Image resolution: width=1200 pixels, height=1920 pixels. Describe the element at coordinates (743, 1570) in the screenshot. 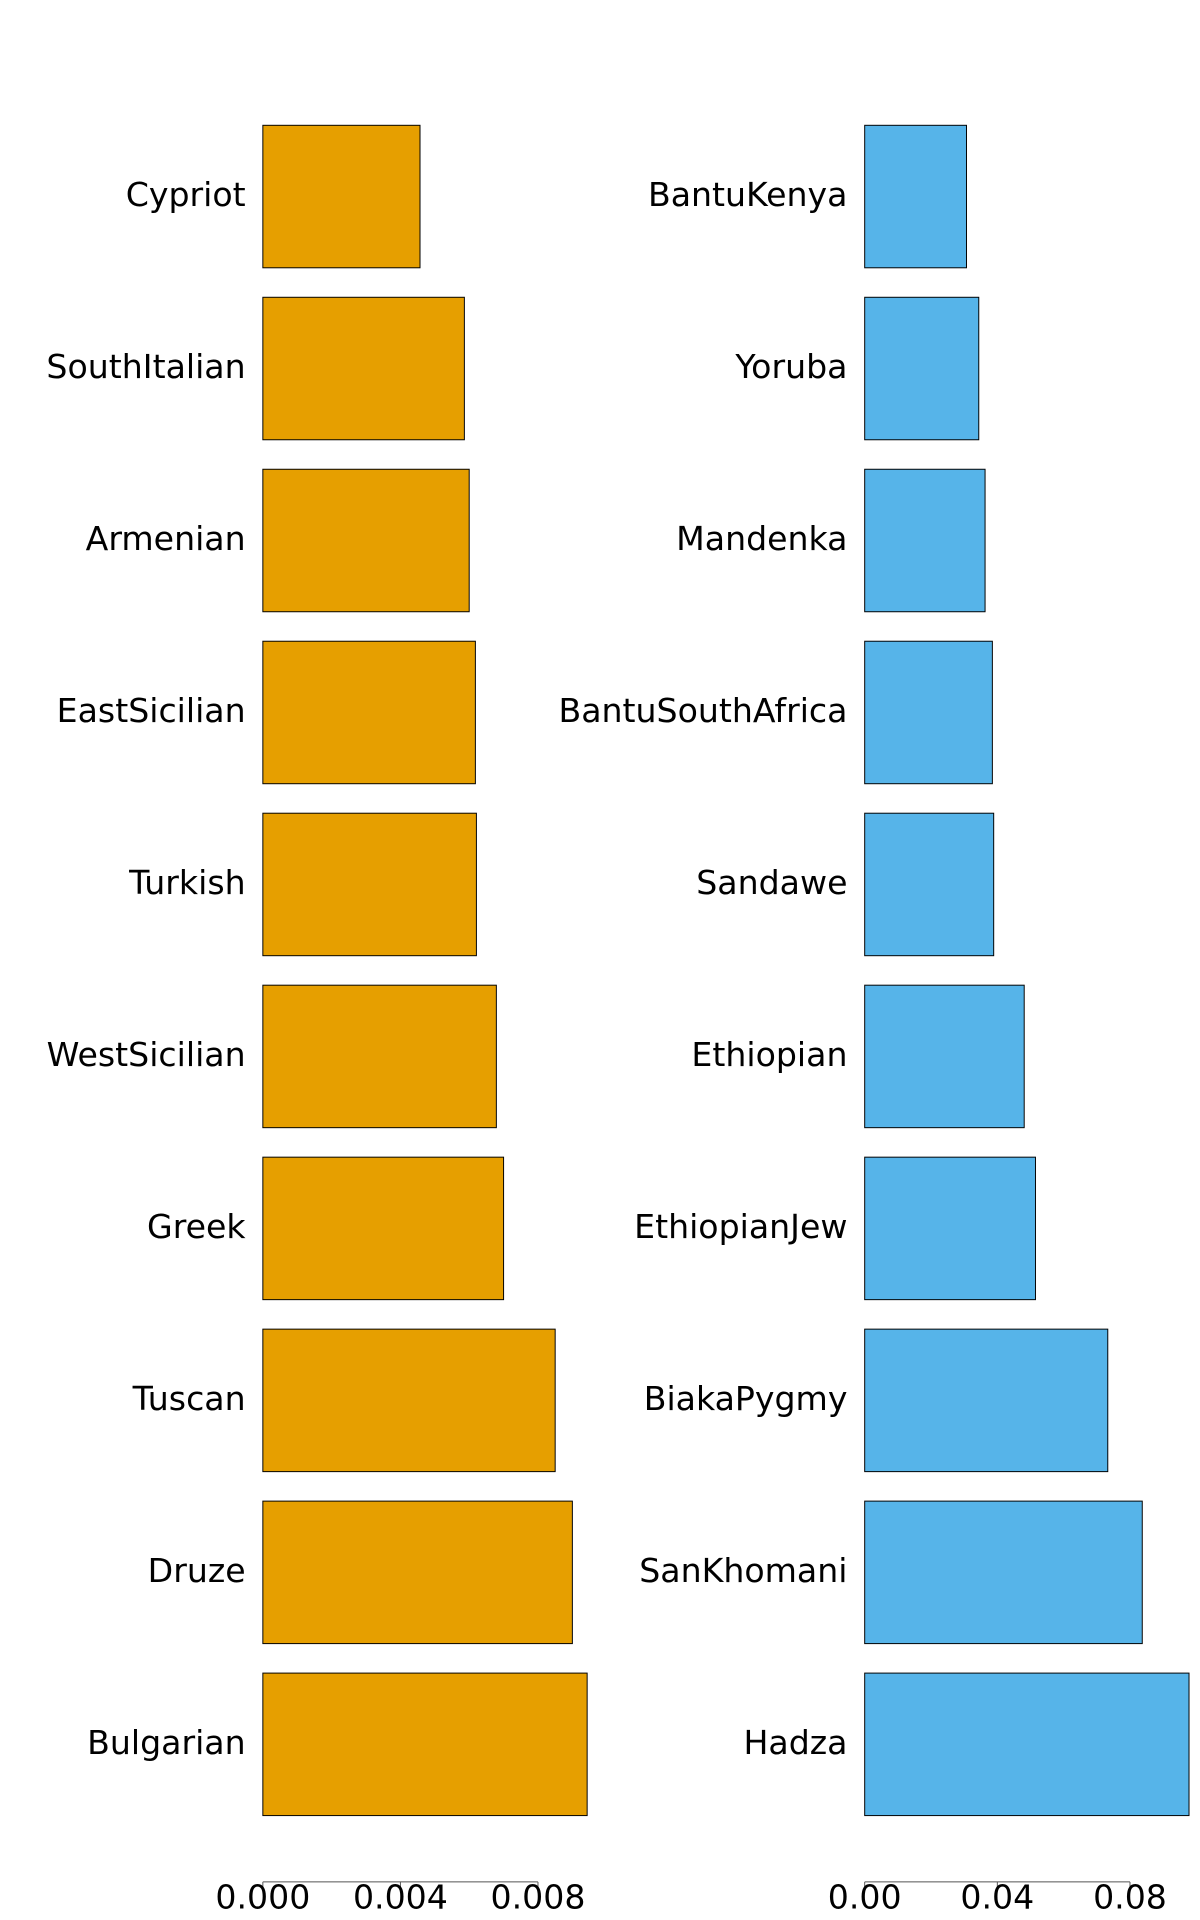

I see `category-label: SanKhomani` at that location.